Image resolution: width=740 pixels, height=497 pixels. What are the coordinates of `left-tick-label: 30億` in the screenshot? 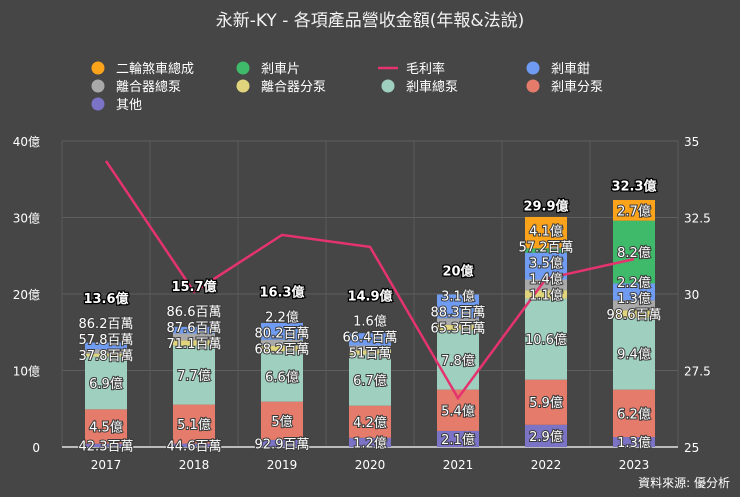 It's located at (26, 219).